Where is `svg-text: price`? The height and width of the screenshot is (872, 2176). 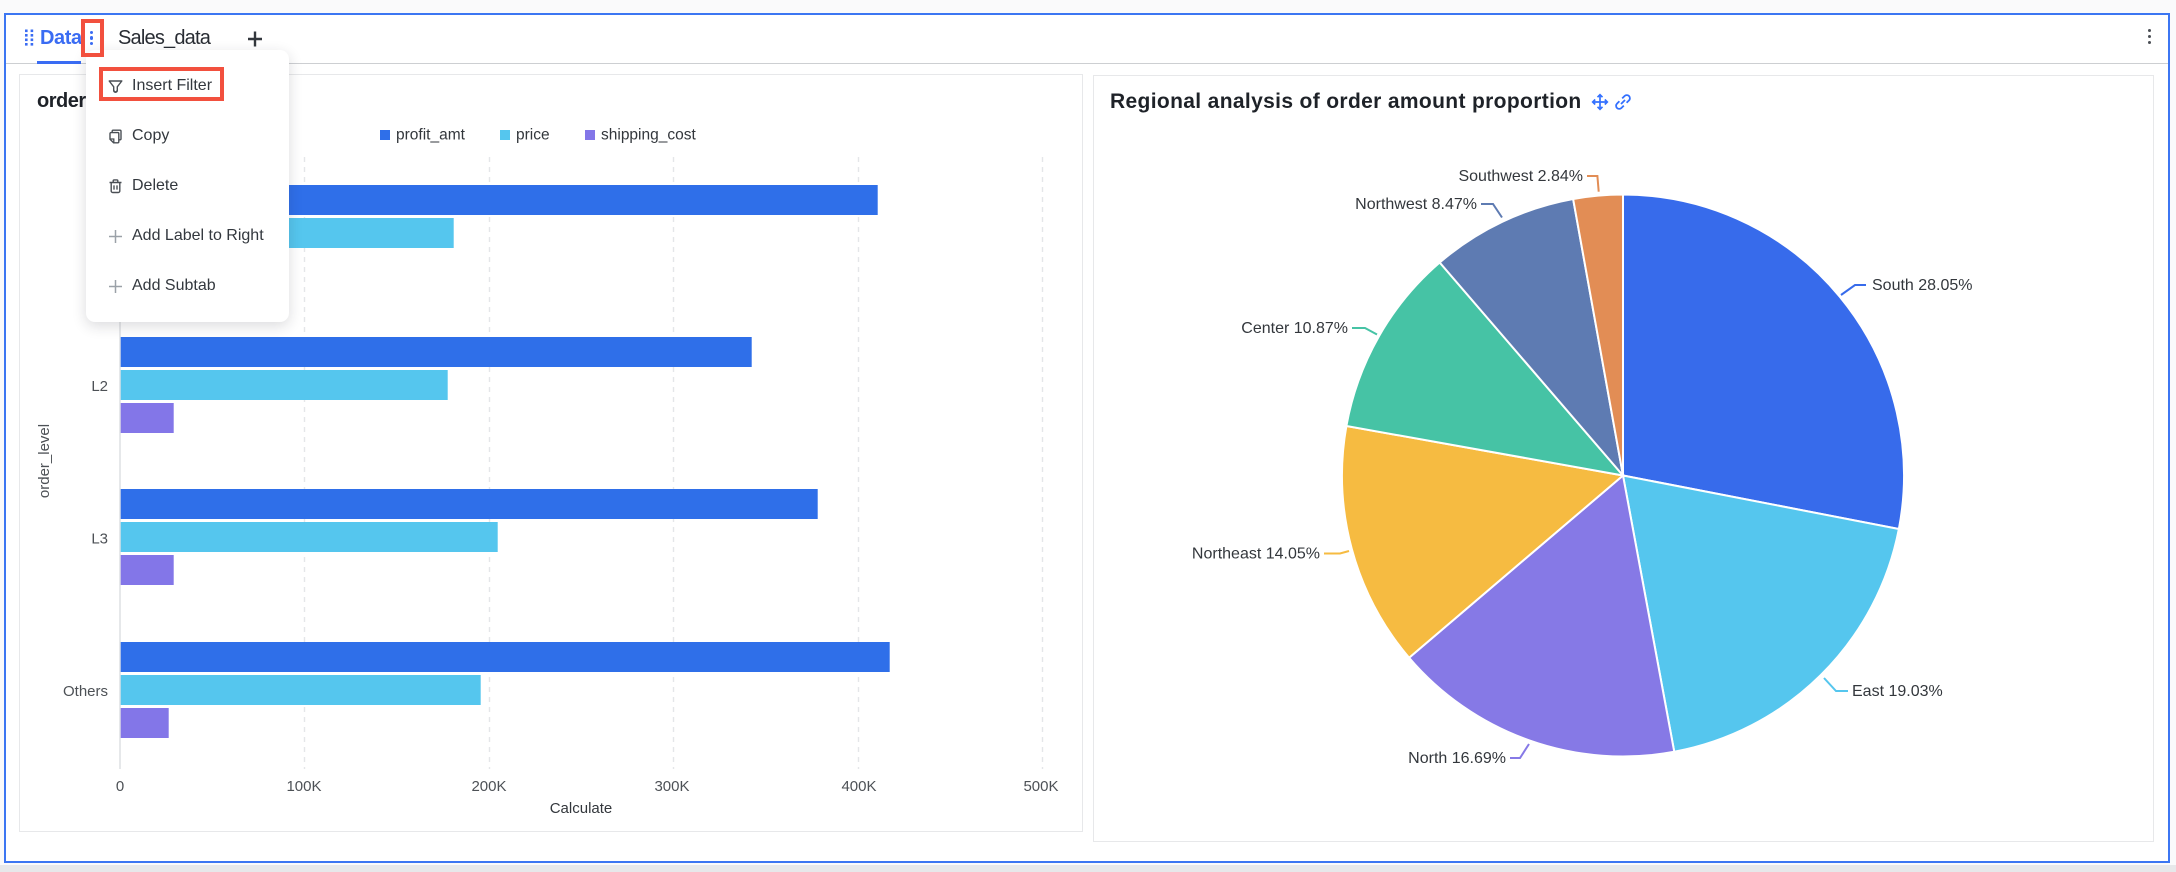
svg-text: price is located at coordinates (533, 135).